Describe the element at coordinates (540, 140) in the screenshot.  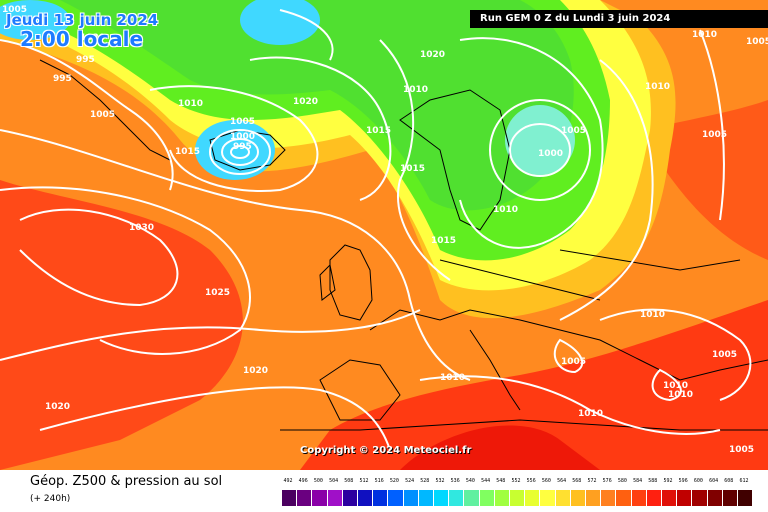
I see `z500-low-scandinavia` at that location.